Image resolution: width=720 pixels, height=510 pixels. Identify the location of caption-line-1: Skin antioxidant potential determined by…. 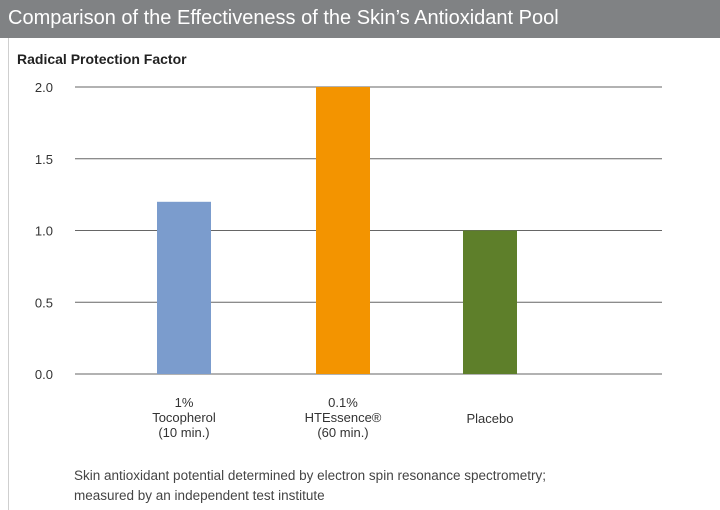
(310, 475).